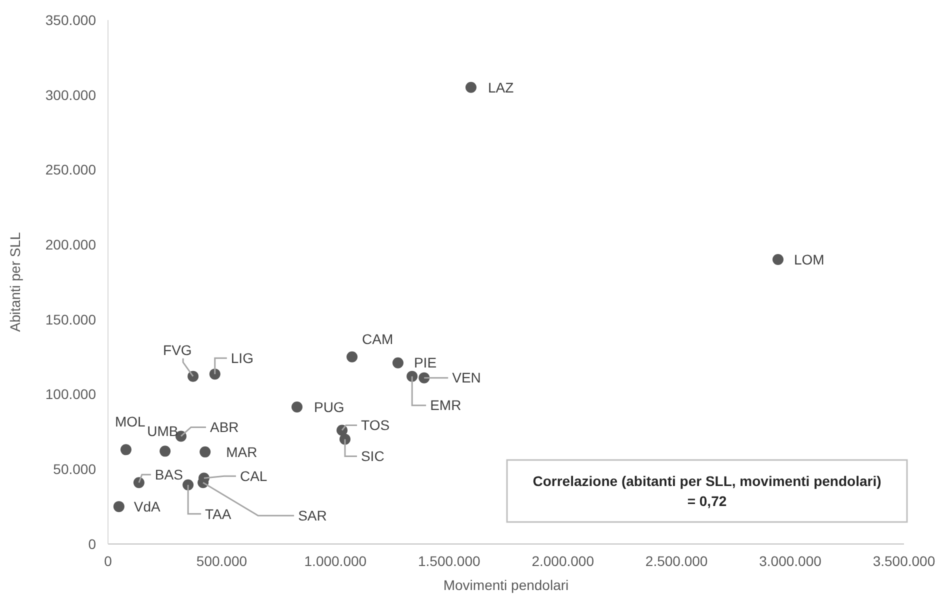 The width and height of the screenshot is (937, 598). What do you see at coordinates (335, 561) in the screenshot?
I see `x-tick-label: 1.000.000` at bounding box center [335, 561].